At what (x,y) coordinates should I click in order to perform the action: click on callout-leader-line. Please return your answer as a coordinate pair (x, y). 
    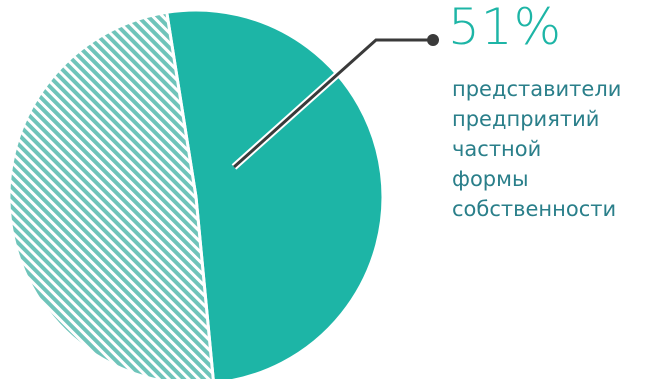
    Looking at the image, I should click on (332, 103).